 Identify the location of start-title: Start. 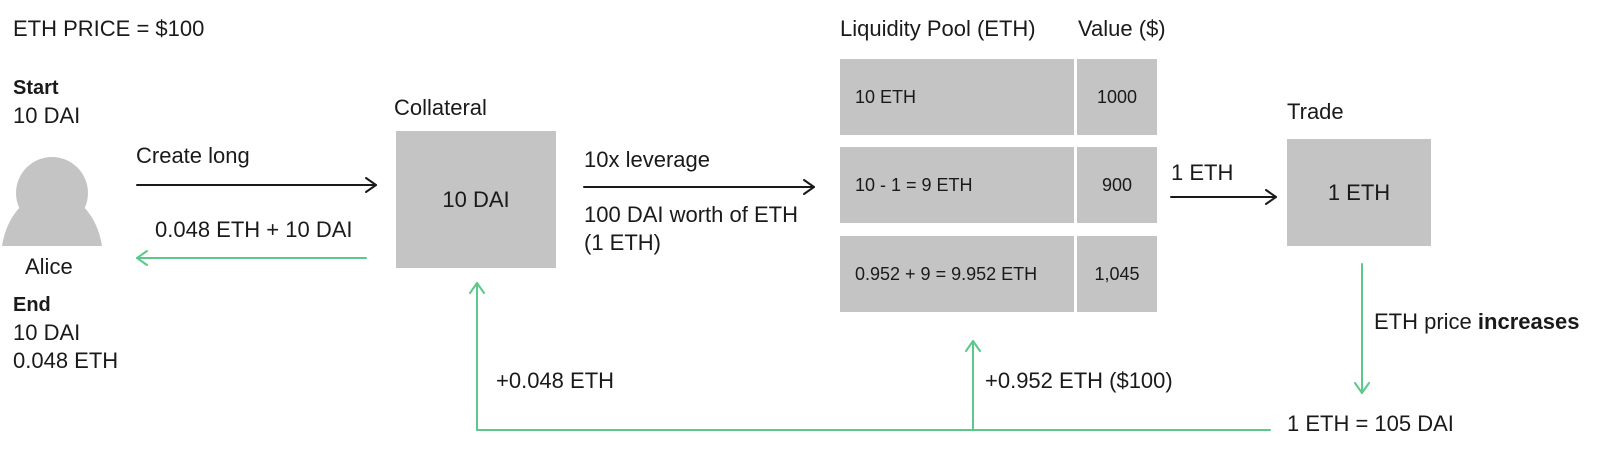
(36, 88).